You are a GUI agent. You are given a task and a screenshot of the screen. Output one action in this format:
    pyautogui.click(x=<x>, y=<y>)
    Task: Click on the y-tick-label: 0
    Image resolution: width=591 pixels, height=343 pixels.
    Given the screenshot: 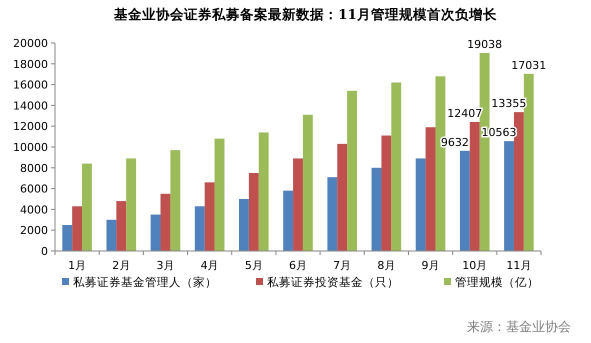 What is the action you would take?
    pyautogui.click(x=44, y=251)
    